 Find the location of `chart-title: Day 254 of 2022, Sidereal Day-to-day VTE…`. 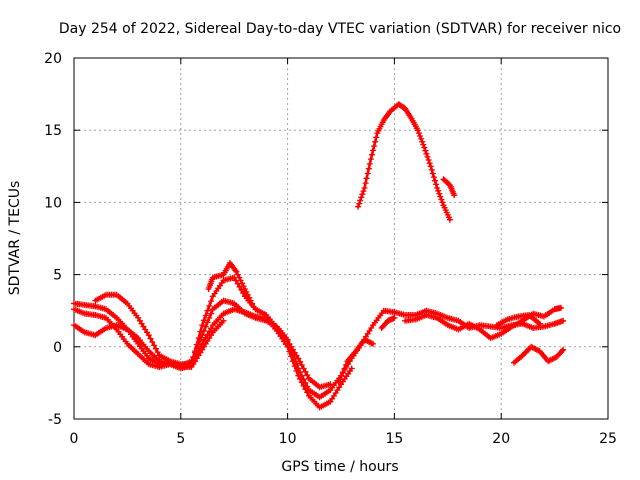

chart-title: Day 254 of 2022, Sidereal Day-to-day VTE… is located at coordinates (340, 29).